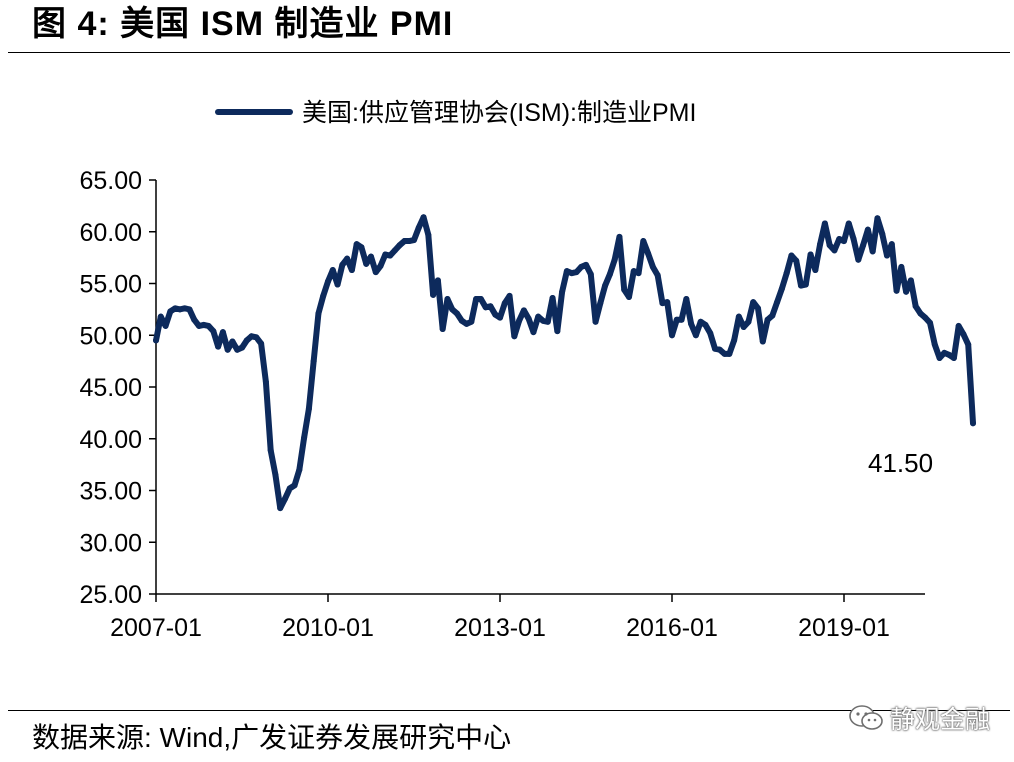 The image size is (1014, 762). I want to click on wechat-icon, so click(866, 717).